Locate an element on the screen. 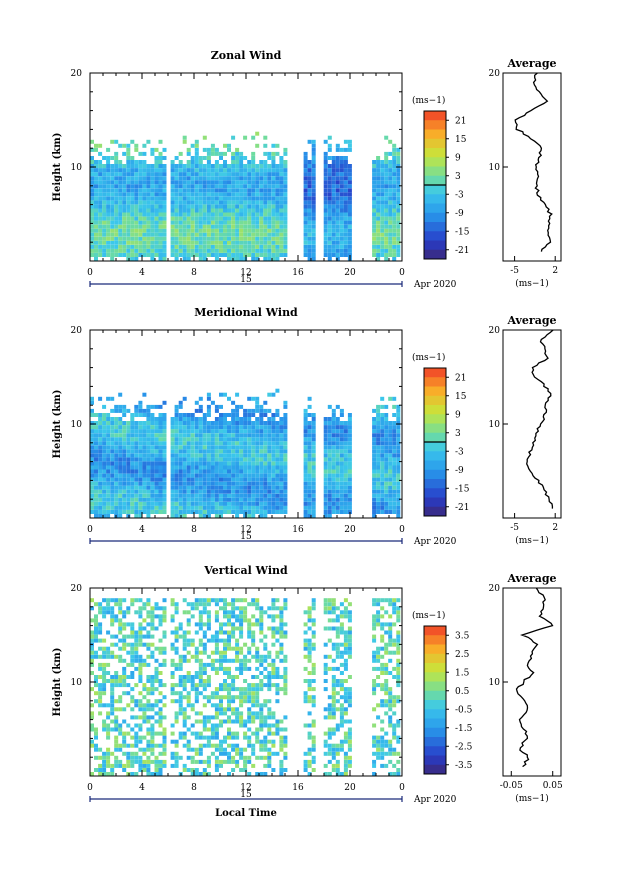 This screenshot has width=620, height=873. colorbar-tick-label: -3 is located at coordinates (459, 452).